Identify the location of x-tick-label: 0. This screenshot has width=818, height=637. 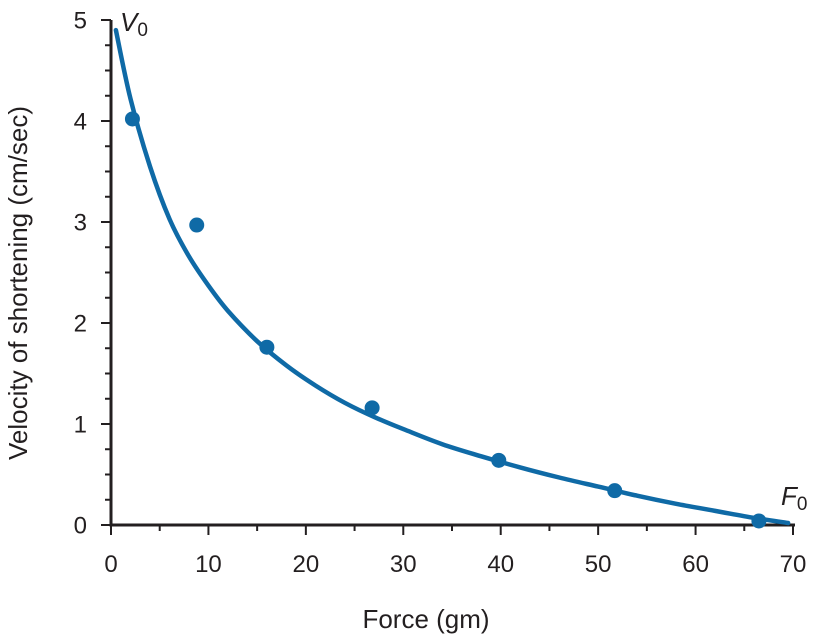
(110, 564).